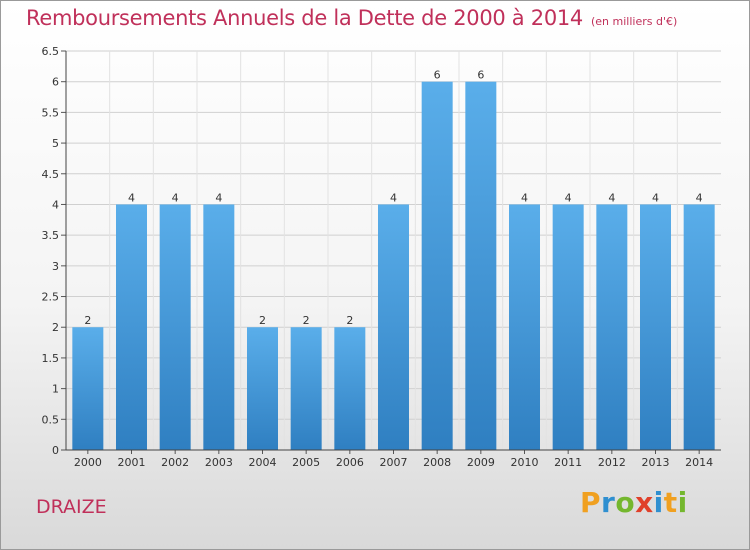  I want to click on bar-2013, so click(655, 327).